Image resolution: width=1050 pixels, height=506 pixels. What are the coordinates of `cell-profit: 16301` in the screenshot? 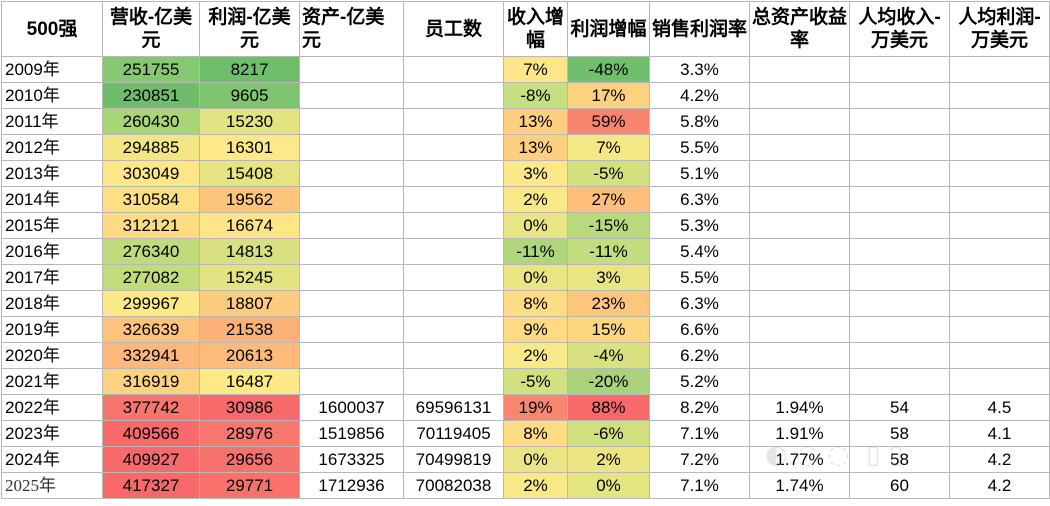 It's located at (249, 147).